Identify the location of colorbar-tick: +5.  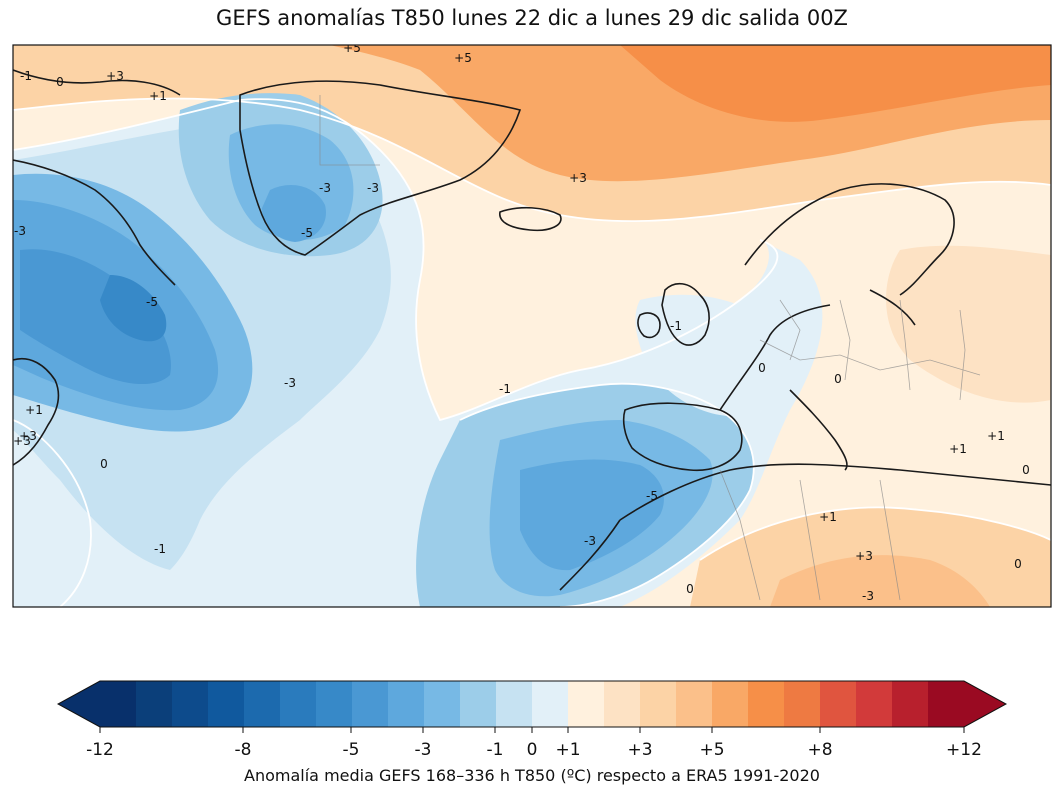
(712, 750).